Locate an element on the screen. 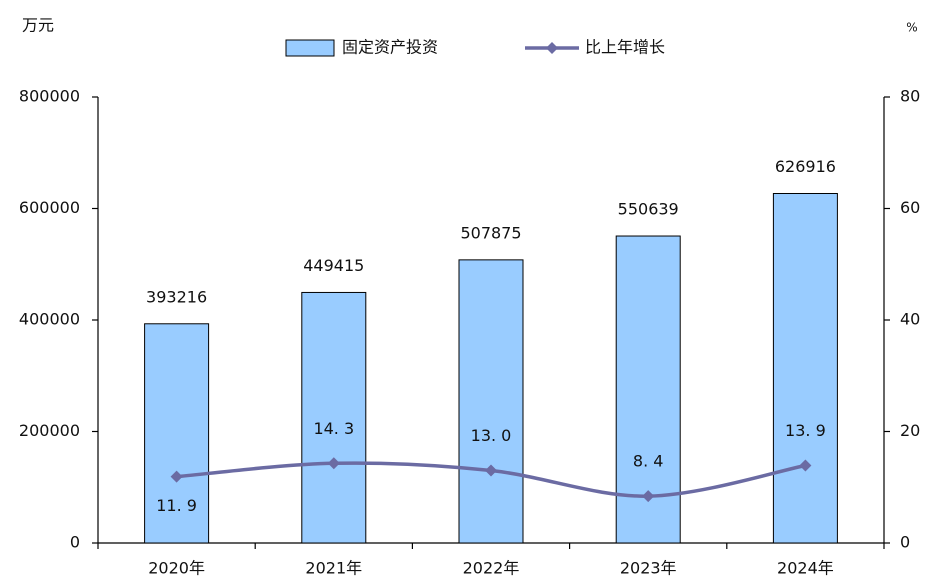 This screenshot has width=942, height=584. line-value-label: 11. 9 is located at coordinates (176, 505).